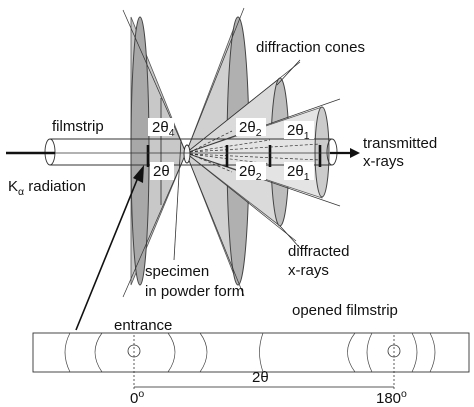 This screenshot has width=474, height=407. Describe the element at coordinates (288, 72) in the screenshot. I see `diffraction-cones-leader` at that location.